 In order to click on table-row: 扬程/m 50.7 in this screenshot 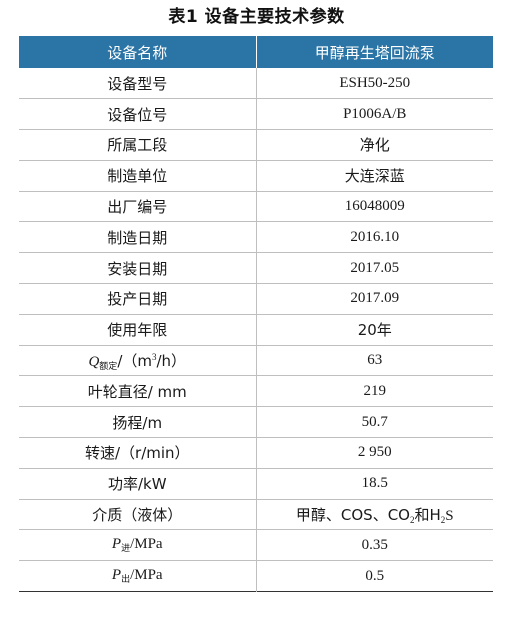, I will do `click(256, 422)`.